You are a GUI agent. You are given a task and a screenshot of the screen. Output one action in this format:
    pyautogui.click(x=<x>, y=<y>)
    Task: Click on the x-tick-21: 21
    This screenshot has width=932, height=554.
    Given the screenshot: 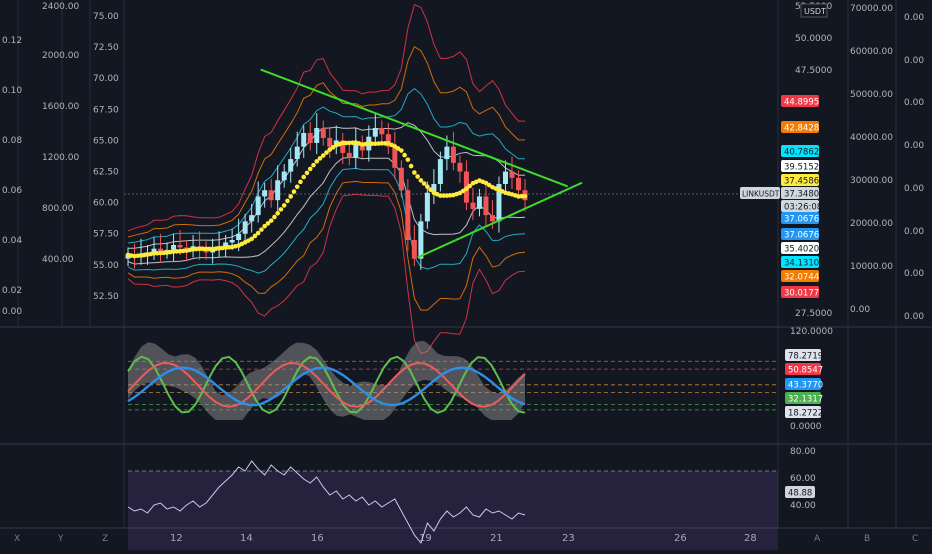 What is the action you would take?
    pyautogui.click(x=496, y=538)
    